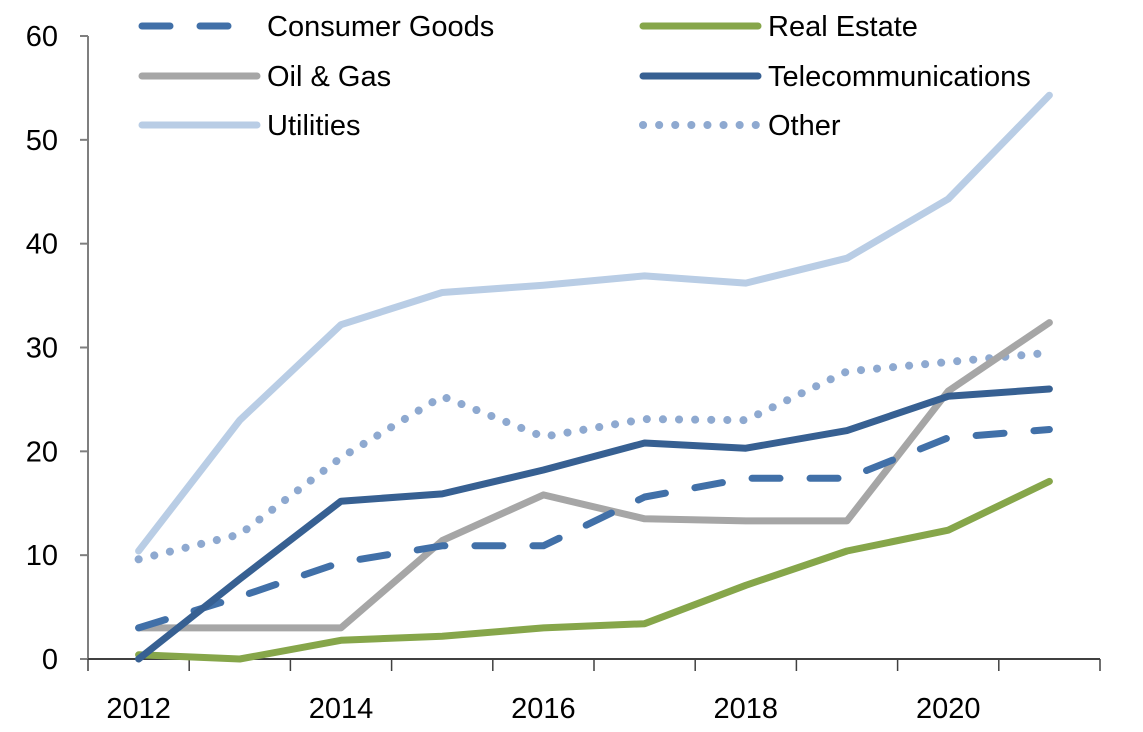  I want to click on legend-label: Telecommunications, so click(899, 77).